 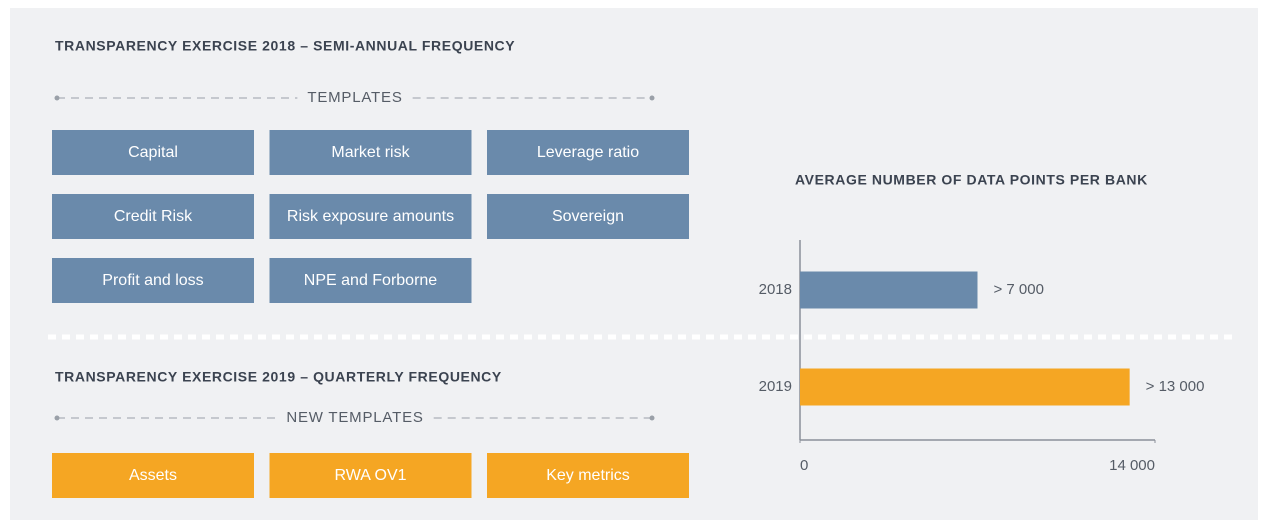 I want to click on template-name: Key metrics, so click(x=588, y=475).